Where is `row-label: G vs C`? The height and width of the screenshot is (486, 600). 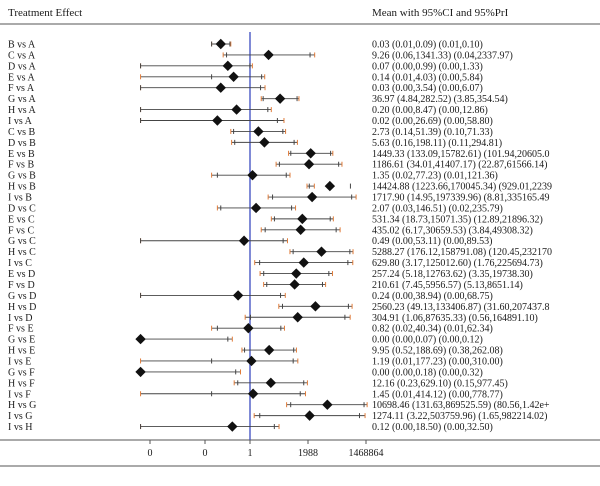
row-label: G vs C is located at coordinates (22, 241).